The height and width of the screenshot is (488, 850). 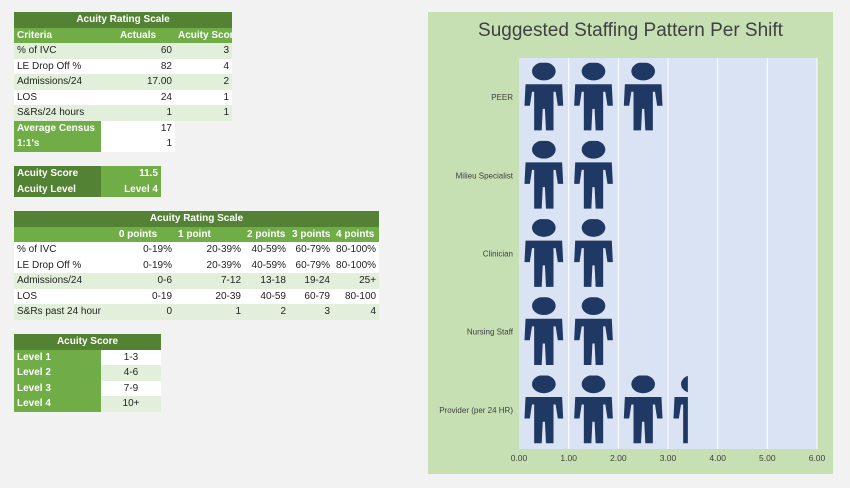 What do you see at coordinates (717, 458) in the screenshot?
I see `x-tick-label: 4.00` at bounding box center [717, 458].